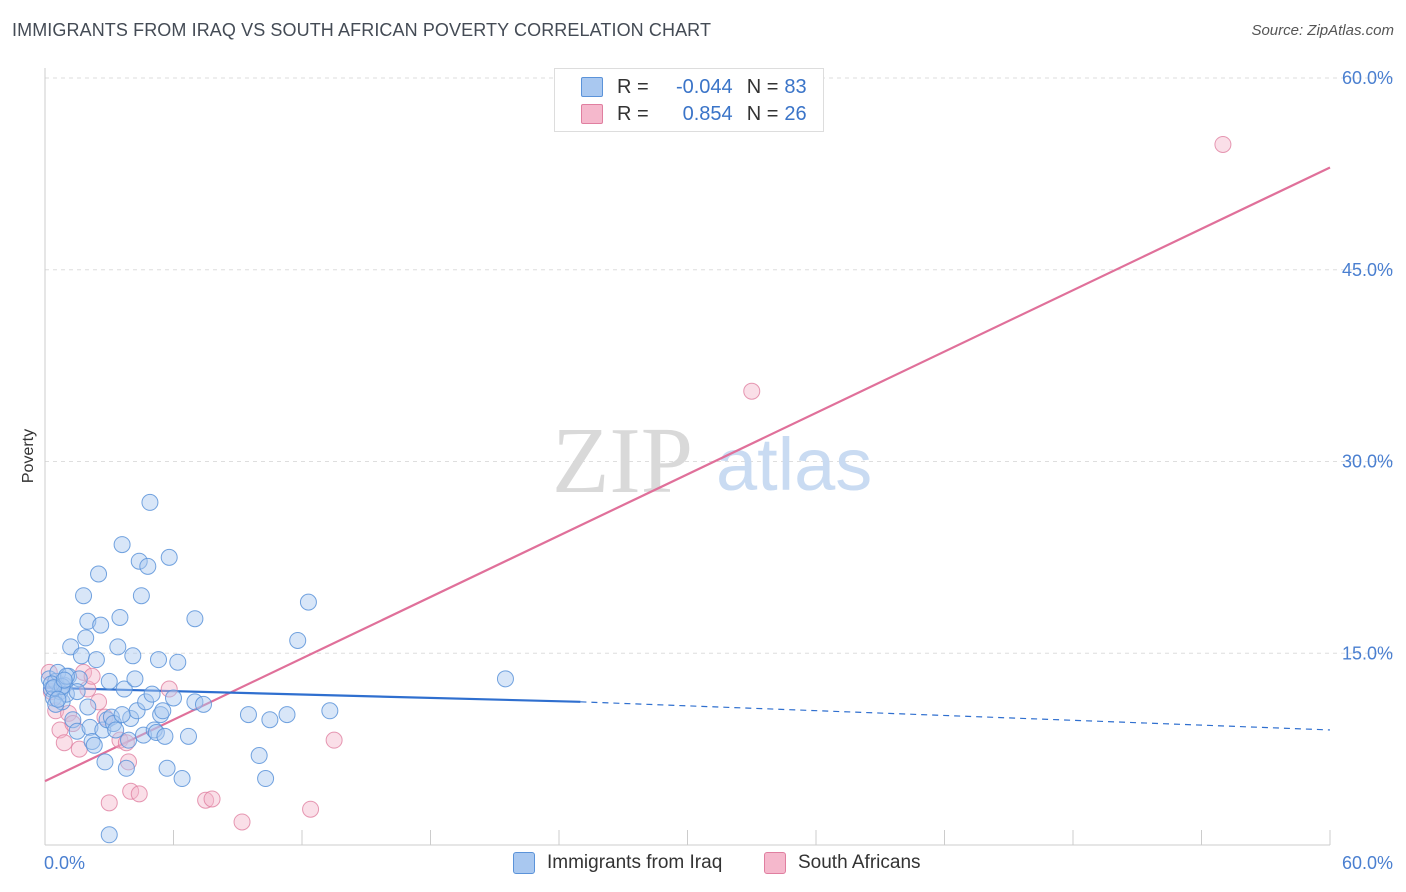 This screenshot has width=1406, height=892. Describe the element at coordinates (1367, 78) in the screenshot. I see `y-tick-label: 60.0%` at that location.